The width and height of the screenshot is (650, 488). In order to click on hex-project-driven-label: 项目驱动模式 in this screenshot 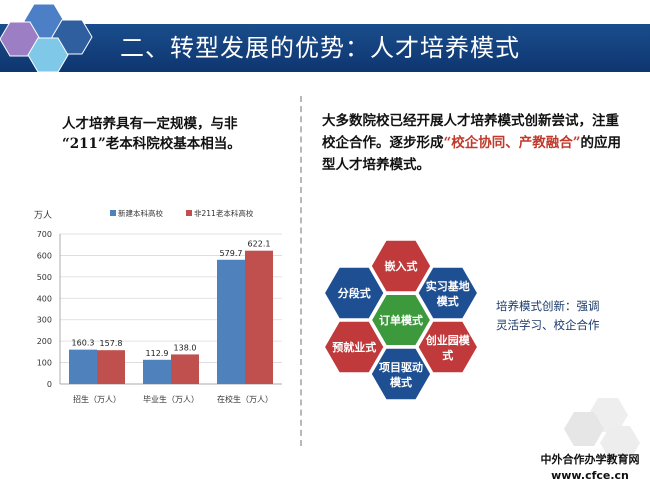, I will do `click(401, 374)`.